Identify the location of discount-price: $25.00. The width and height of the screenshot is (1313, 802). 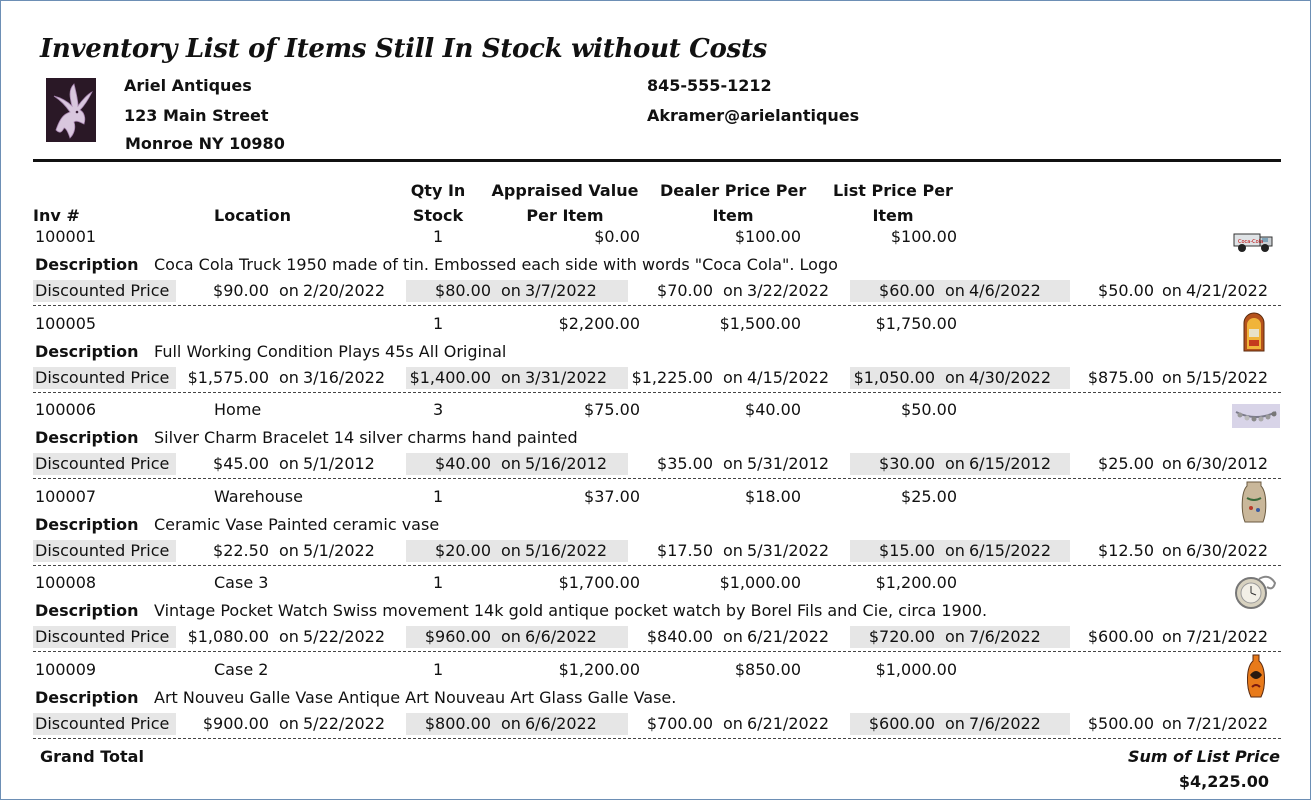
(1126, 464).